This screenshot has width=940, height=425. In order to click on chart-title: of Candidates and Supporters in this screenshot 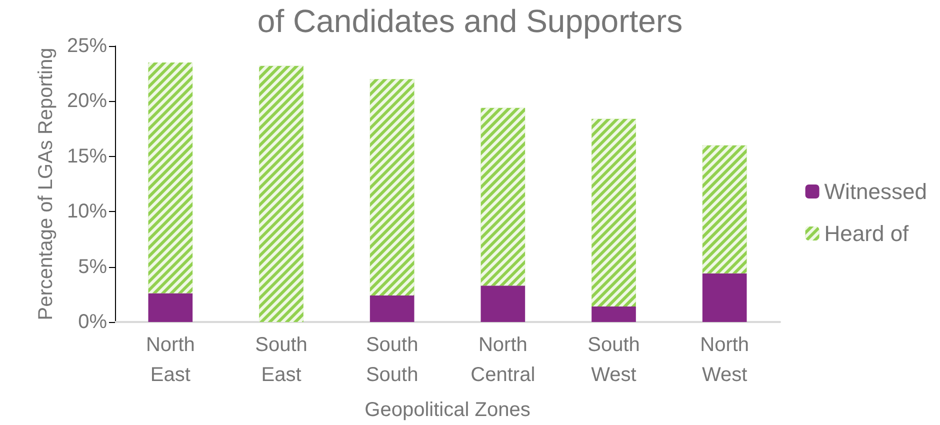, I will do `click(470, 21)`.